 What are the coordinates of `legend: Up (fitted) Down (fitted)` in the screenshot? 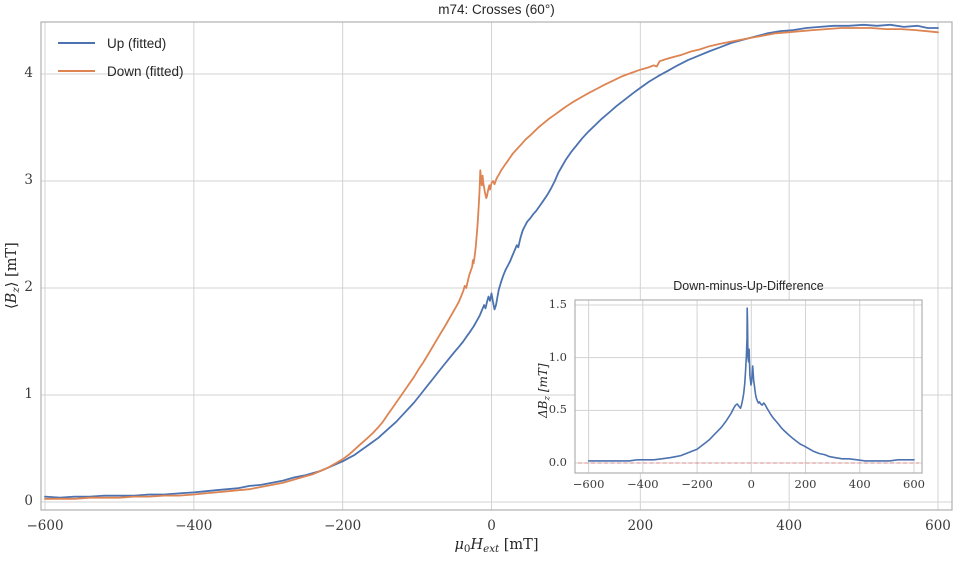 It's located at (121, 57).